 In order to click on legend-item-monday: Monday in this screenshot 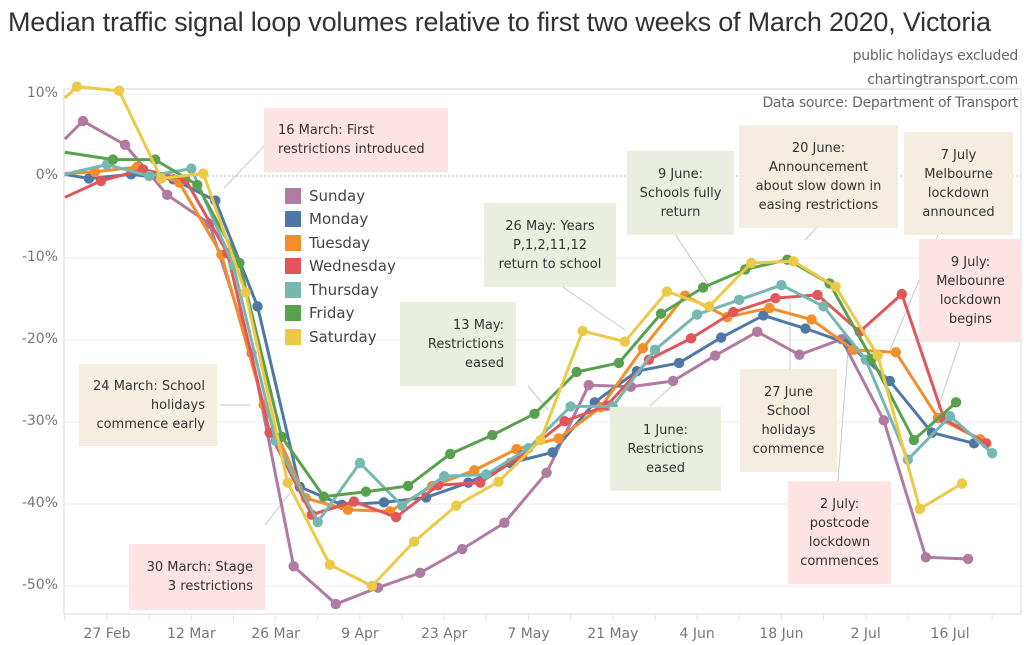, I will do `click(340, 220)`.